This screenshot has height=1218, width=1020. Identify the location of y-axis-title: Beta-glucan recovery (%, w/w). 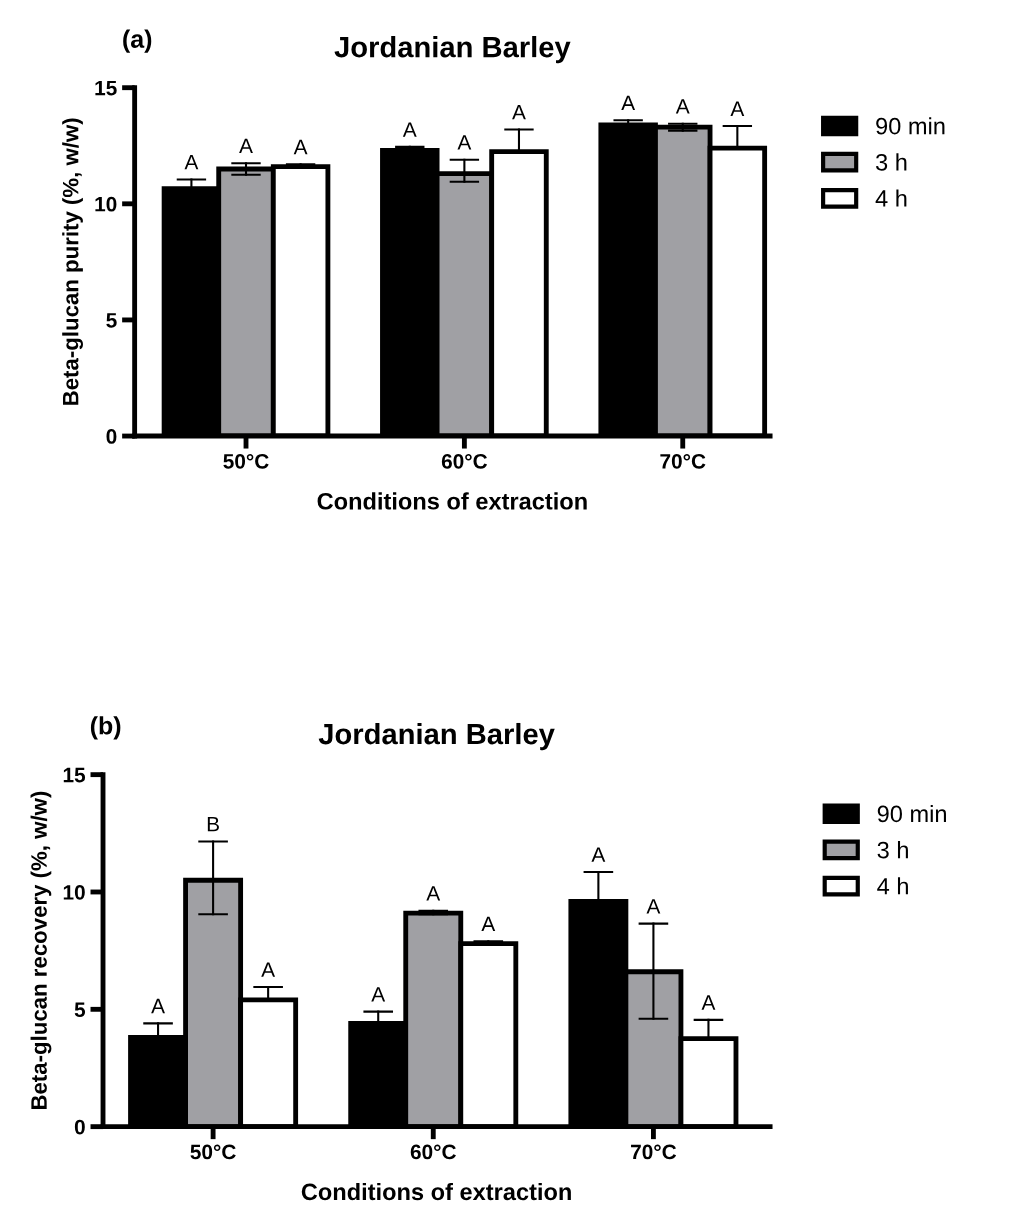
(41, 950).